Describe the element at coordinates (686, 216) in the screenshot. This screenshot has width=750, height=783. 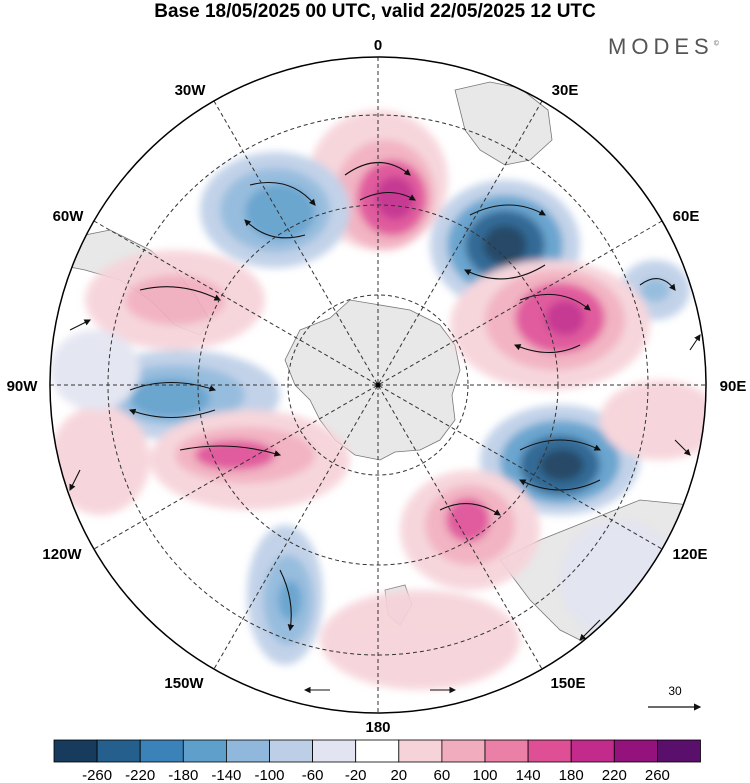
I see `lon-label-60e: 60E` at that location.